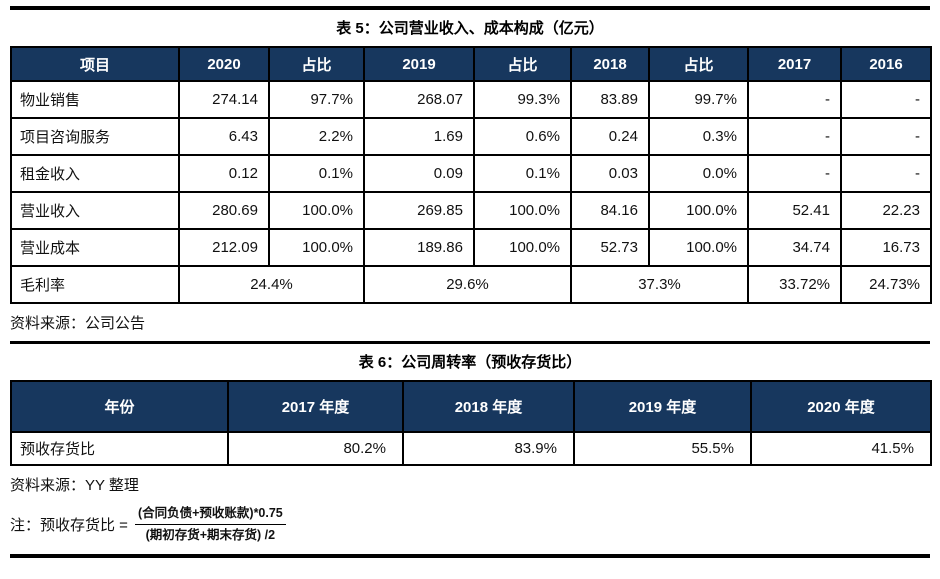 Image resolution: width=940 pixels, height=579 pixels. What do you see at coordinates (698, 99) in the screenshot?
I see `table-cell: 99.7%` at bounding box center [698, 99].